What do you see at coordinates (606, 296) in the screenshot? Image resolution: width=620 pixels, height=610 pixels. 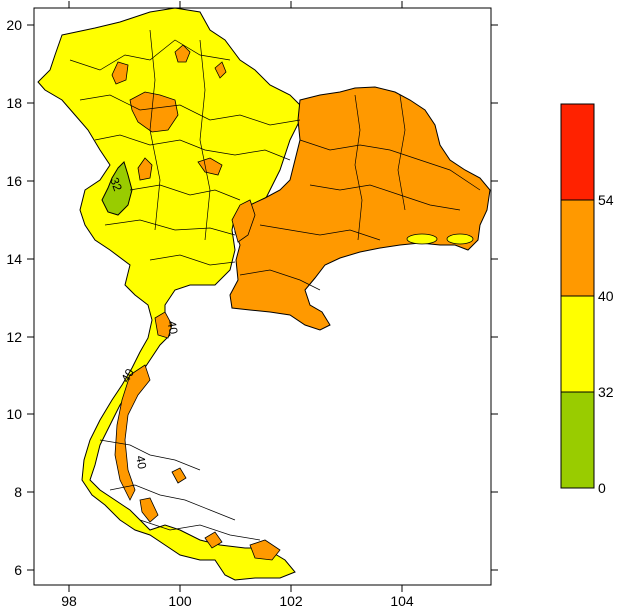 I see `colorbar-label-40: 40` at bounding box center [606, 296].